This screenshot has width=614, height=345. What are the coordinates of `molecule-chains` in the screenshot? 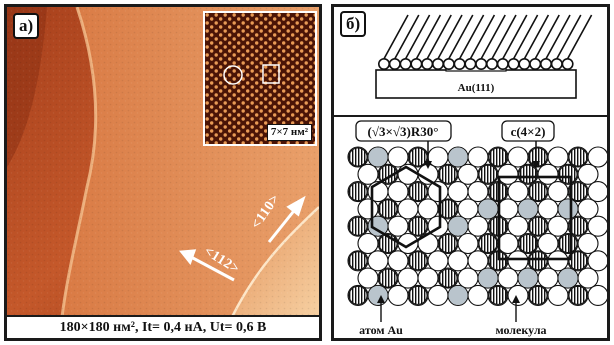 It's located at (485, 42).